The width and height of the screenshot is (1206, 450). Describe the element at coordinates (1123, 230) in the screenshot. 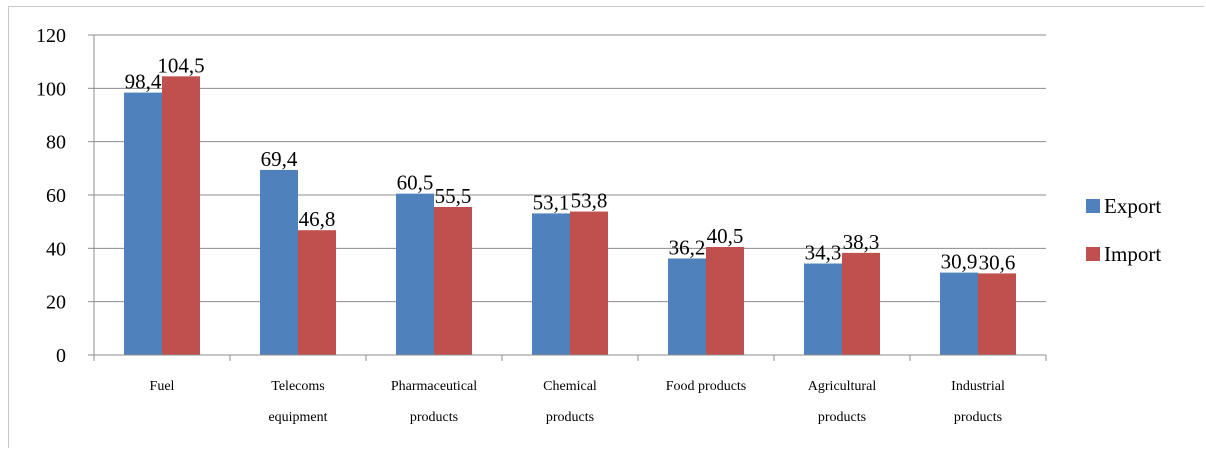

I see `legend: Export Import` at that location.